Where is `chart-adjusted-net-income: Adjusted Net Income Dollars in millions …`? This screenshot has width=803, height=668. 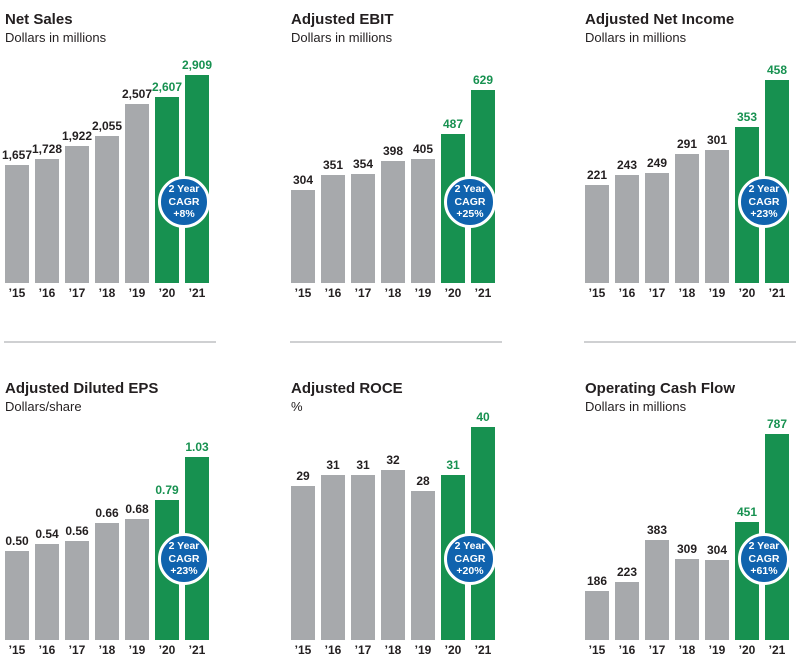 chart-adjusted-net-income: Adjusted Net Income Dollars in millions … is located at coordinates (687, 167).